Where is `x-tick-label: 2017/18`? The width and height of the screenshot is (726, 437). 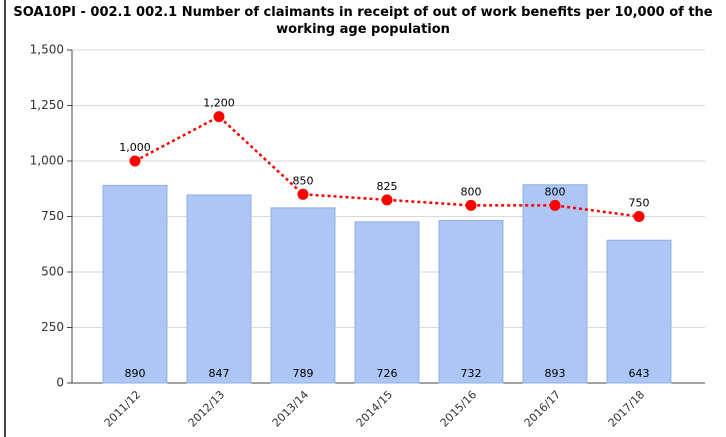 x-tick-label: 2017/18 is located at coordinates (627, 409).